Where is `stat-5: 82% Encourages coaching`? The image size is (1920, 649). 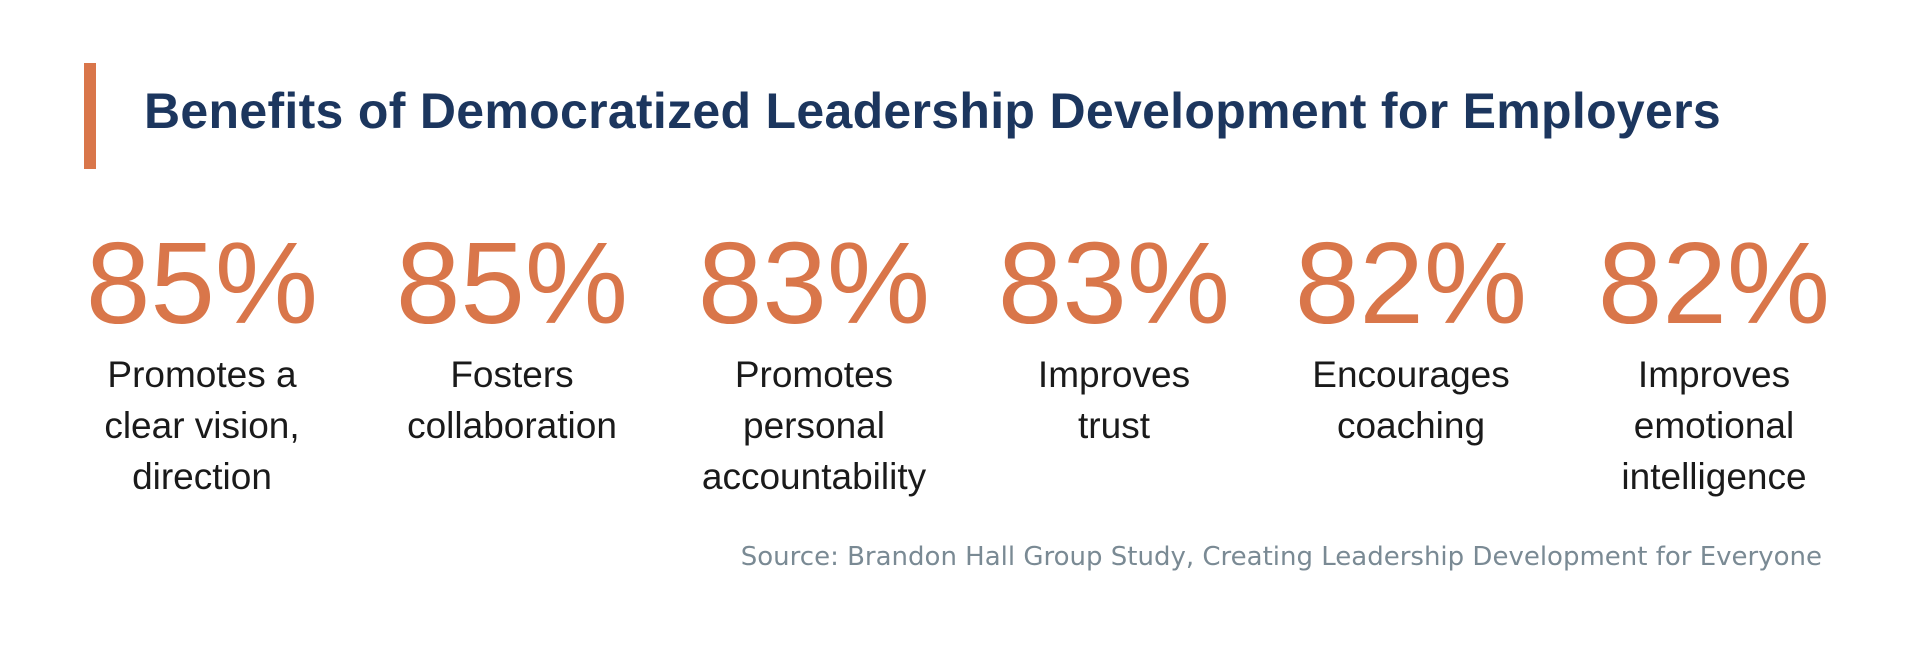
stat-5: 82% Encourages coaching is located at coordinates (1411, 338).